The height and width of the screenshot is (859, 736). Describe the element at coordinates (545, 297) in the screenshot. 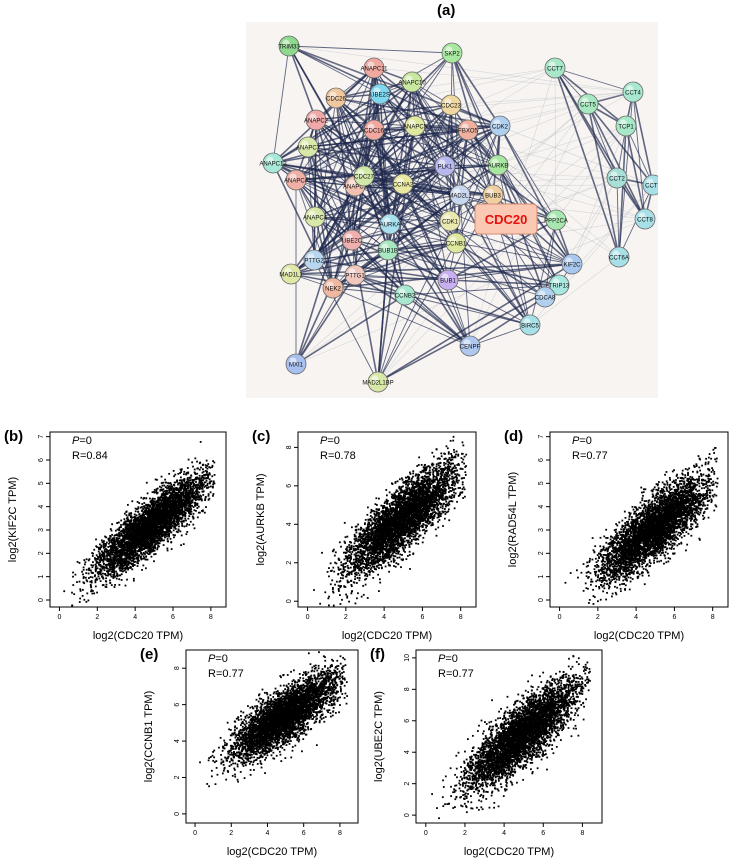

I see `network-node: CDCA8` at that location.